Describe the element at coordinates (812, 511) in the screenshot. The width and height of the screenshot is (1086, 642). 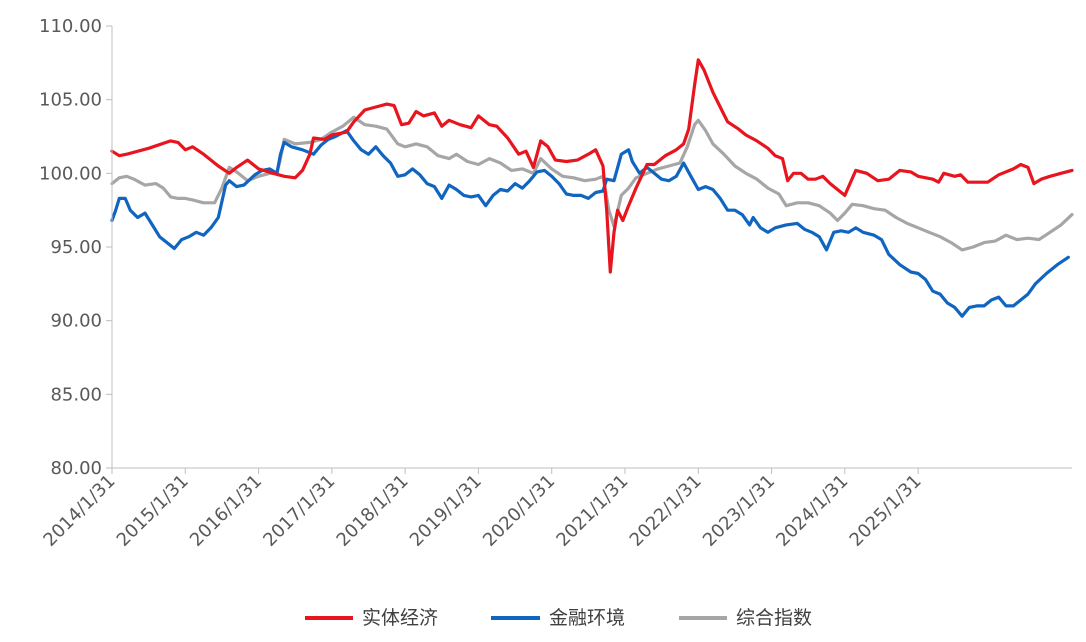
I see `x-tick-label: 2024/1/31` at that location.